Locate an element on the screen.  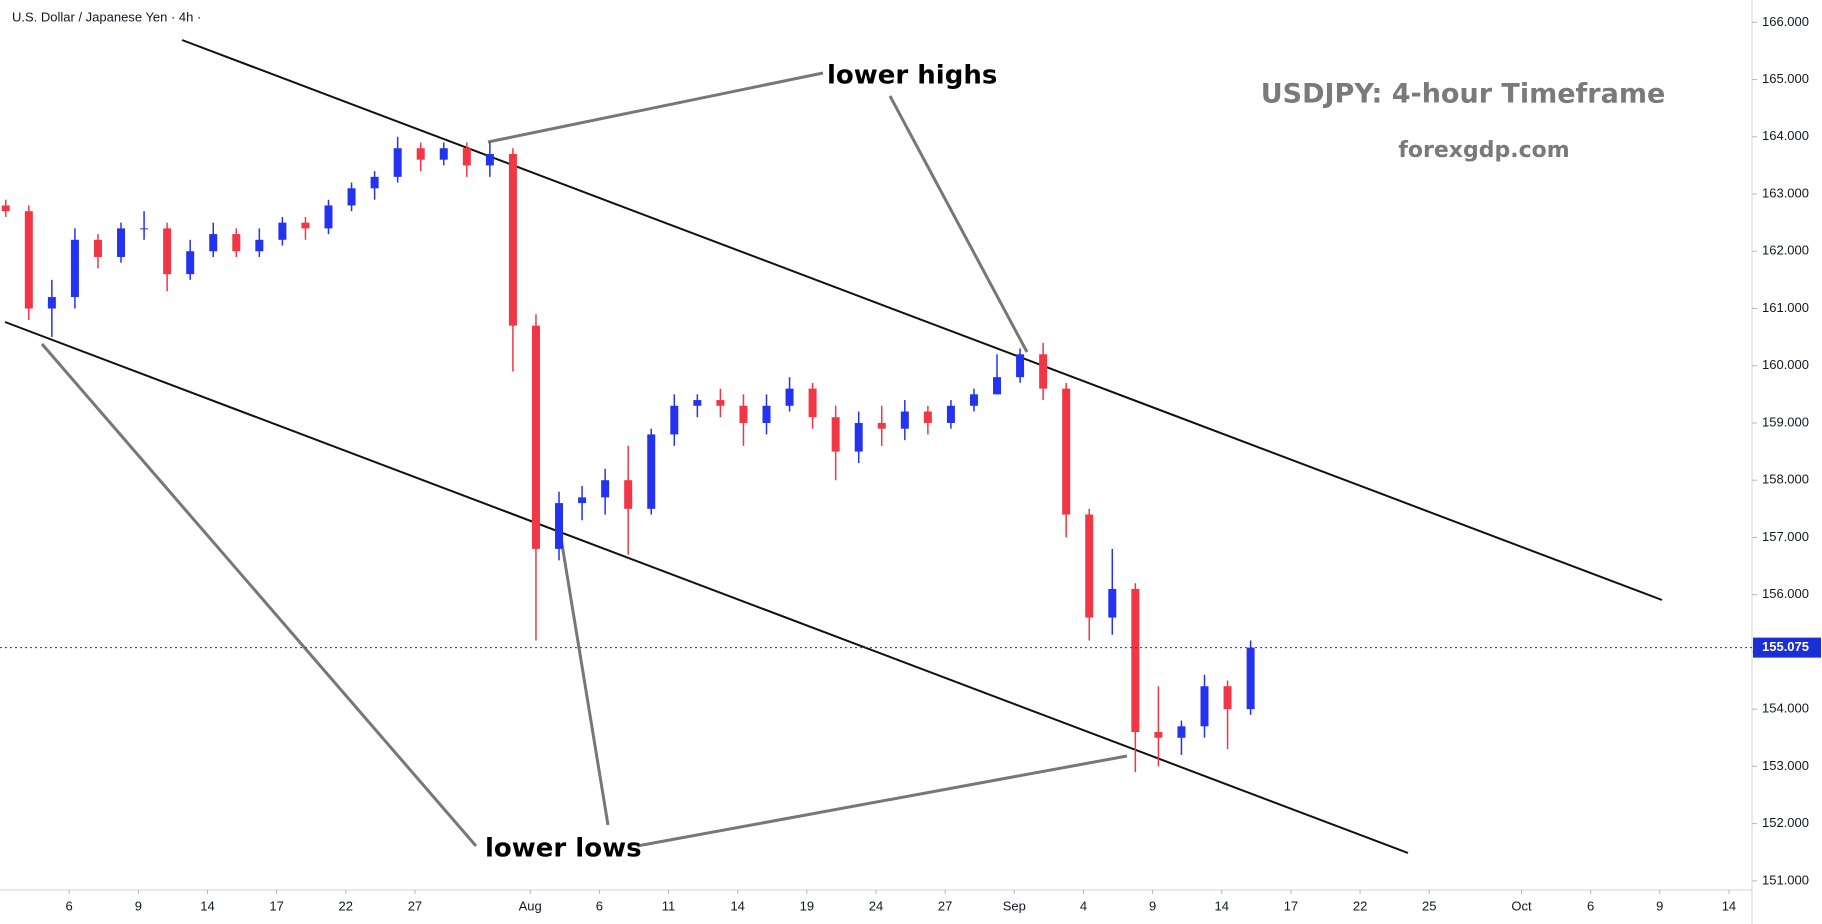
y-tick-label: 160.000 is located at coordinates (1785, 364).